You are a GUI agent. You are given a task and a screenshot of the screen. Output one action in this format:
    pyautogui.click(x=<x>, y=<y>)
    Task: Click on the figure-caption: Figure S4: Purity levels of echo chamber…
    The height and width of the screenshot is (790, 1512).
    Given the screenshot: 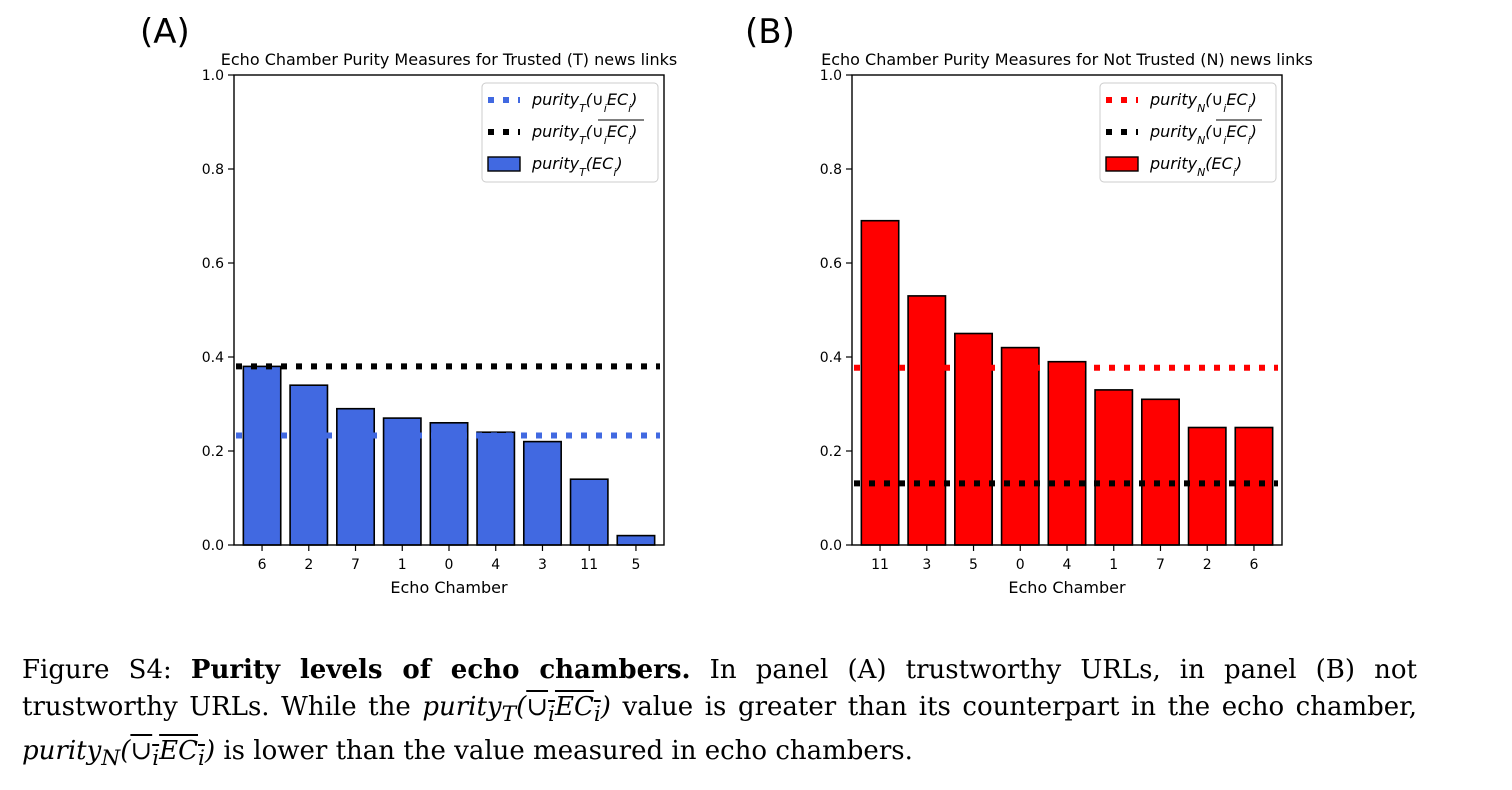 What is the action you would take?
    pyautogui.click(x=719, y=714)
    